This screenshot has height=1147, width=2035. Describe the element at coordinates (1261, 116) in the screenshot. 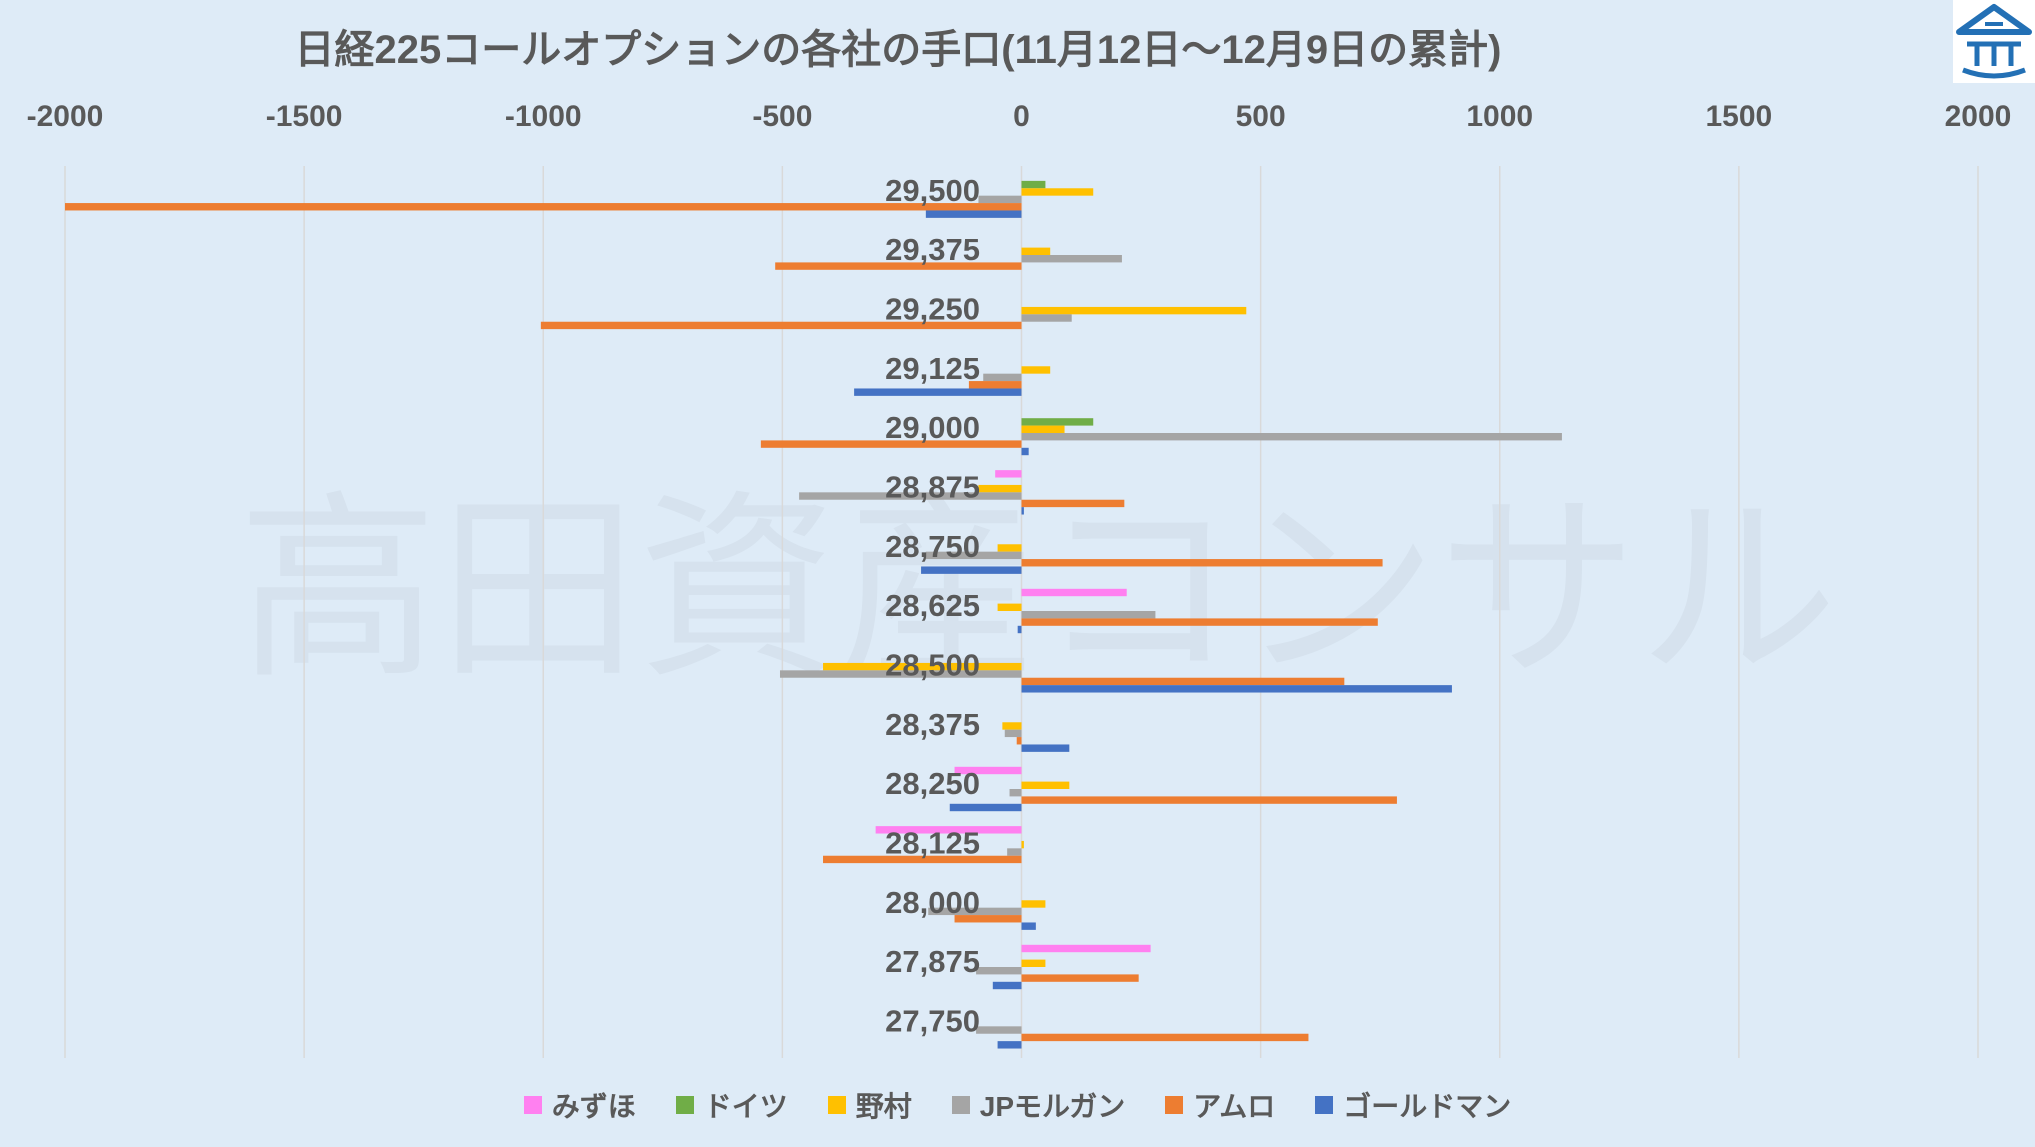

I see `x-tick-label: 500` at that location.